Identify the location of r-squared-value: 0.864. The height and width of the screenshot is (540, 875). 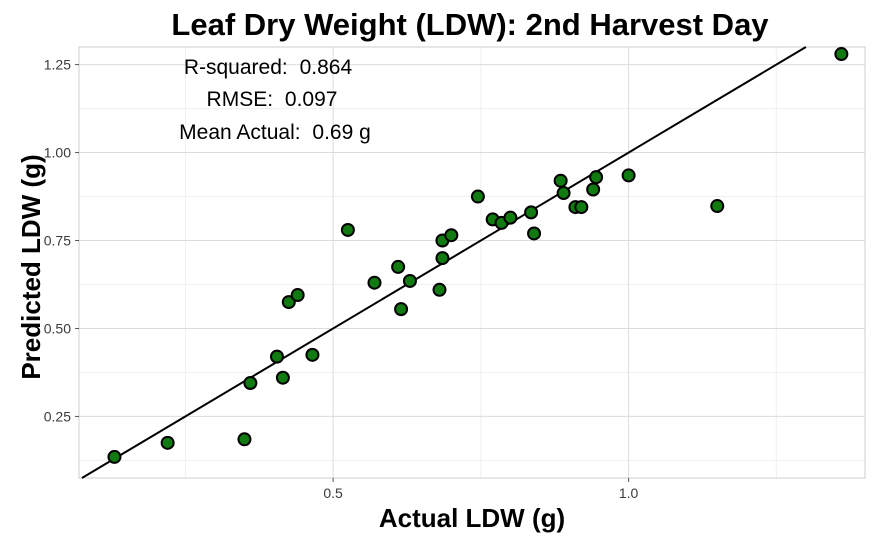
(326, 67).